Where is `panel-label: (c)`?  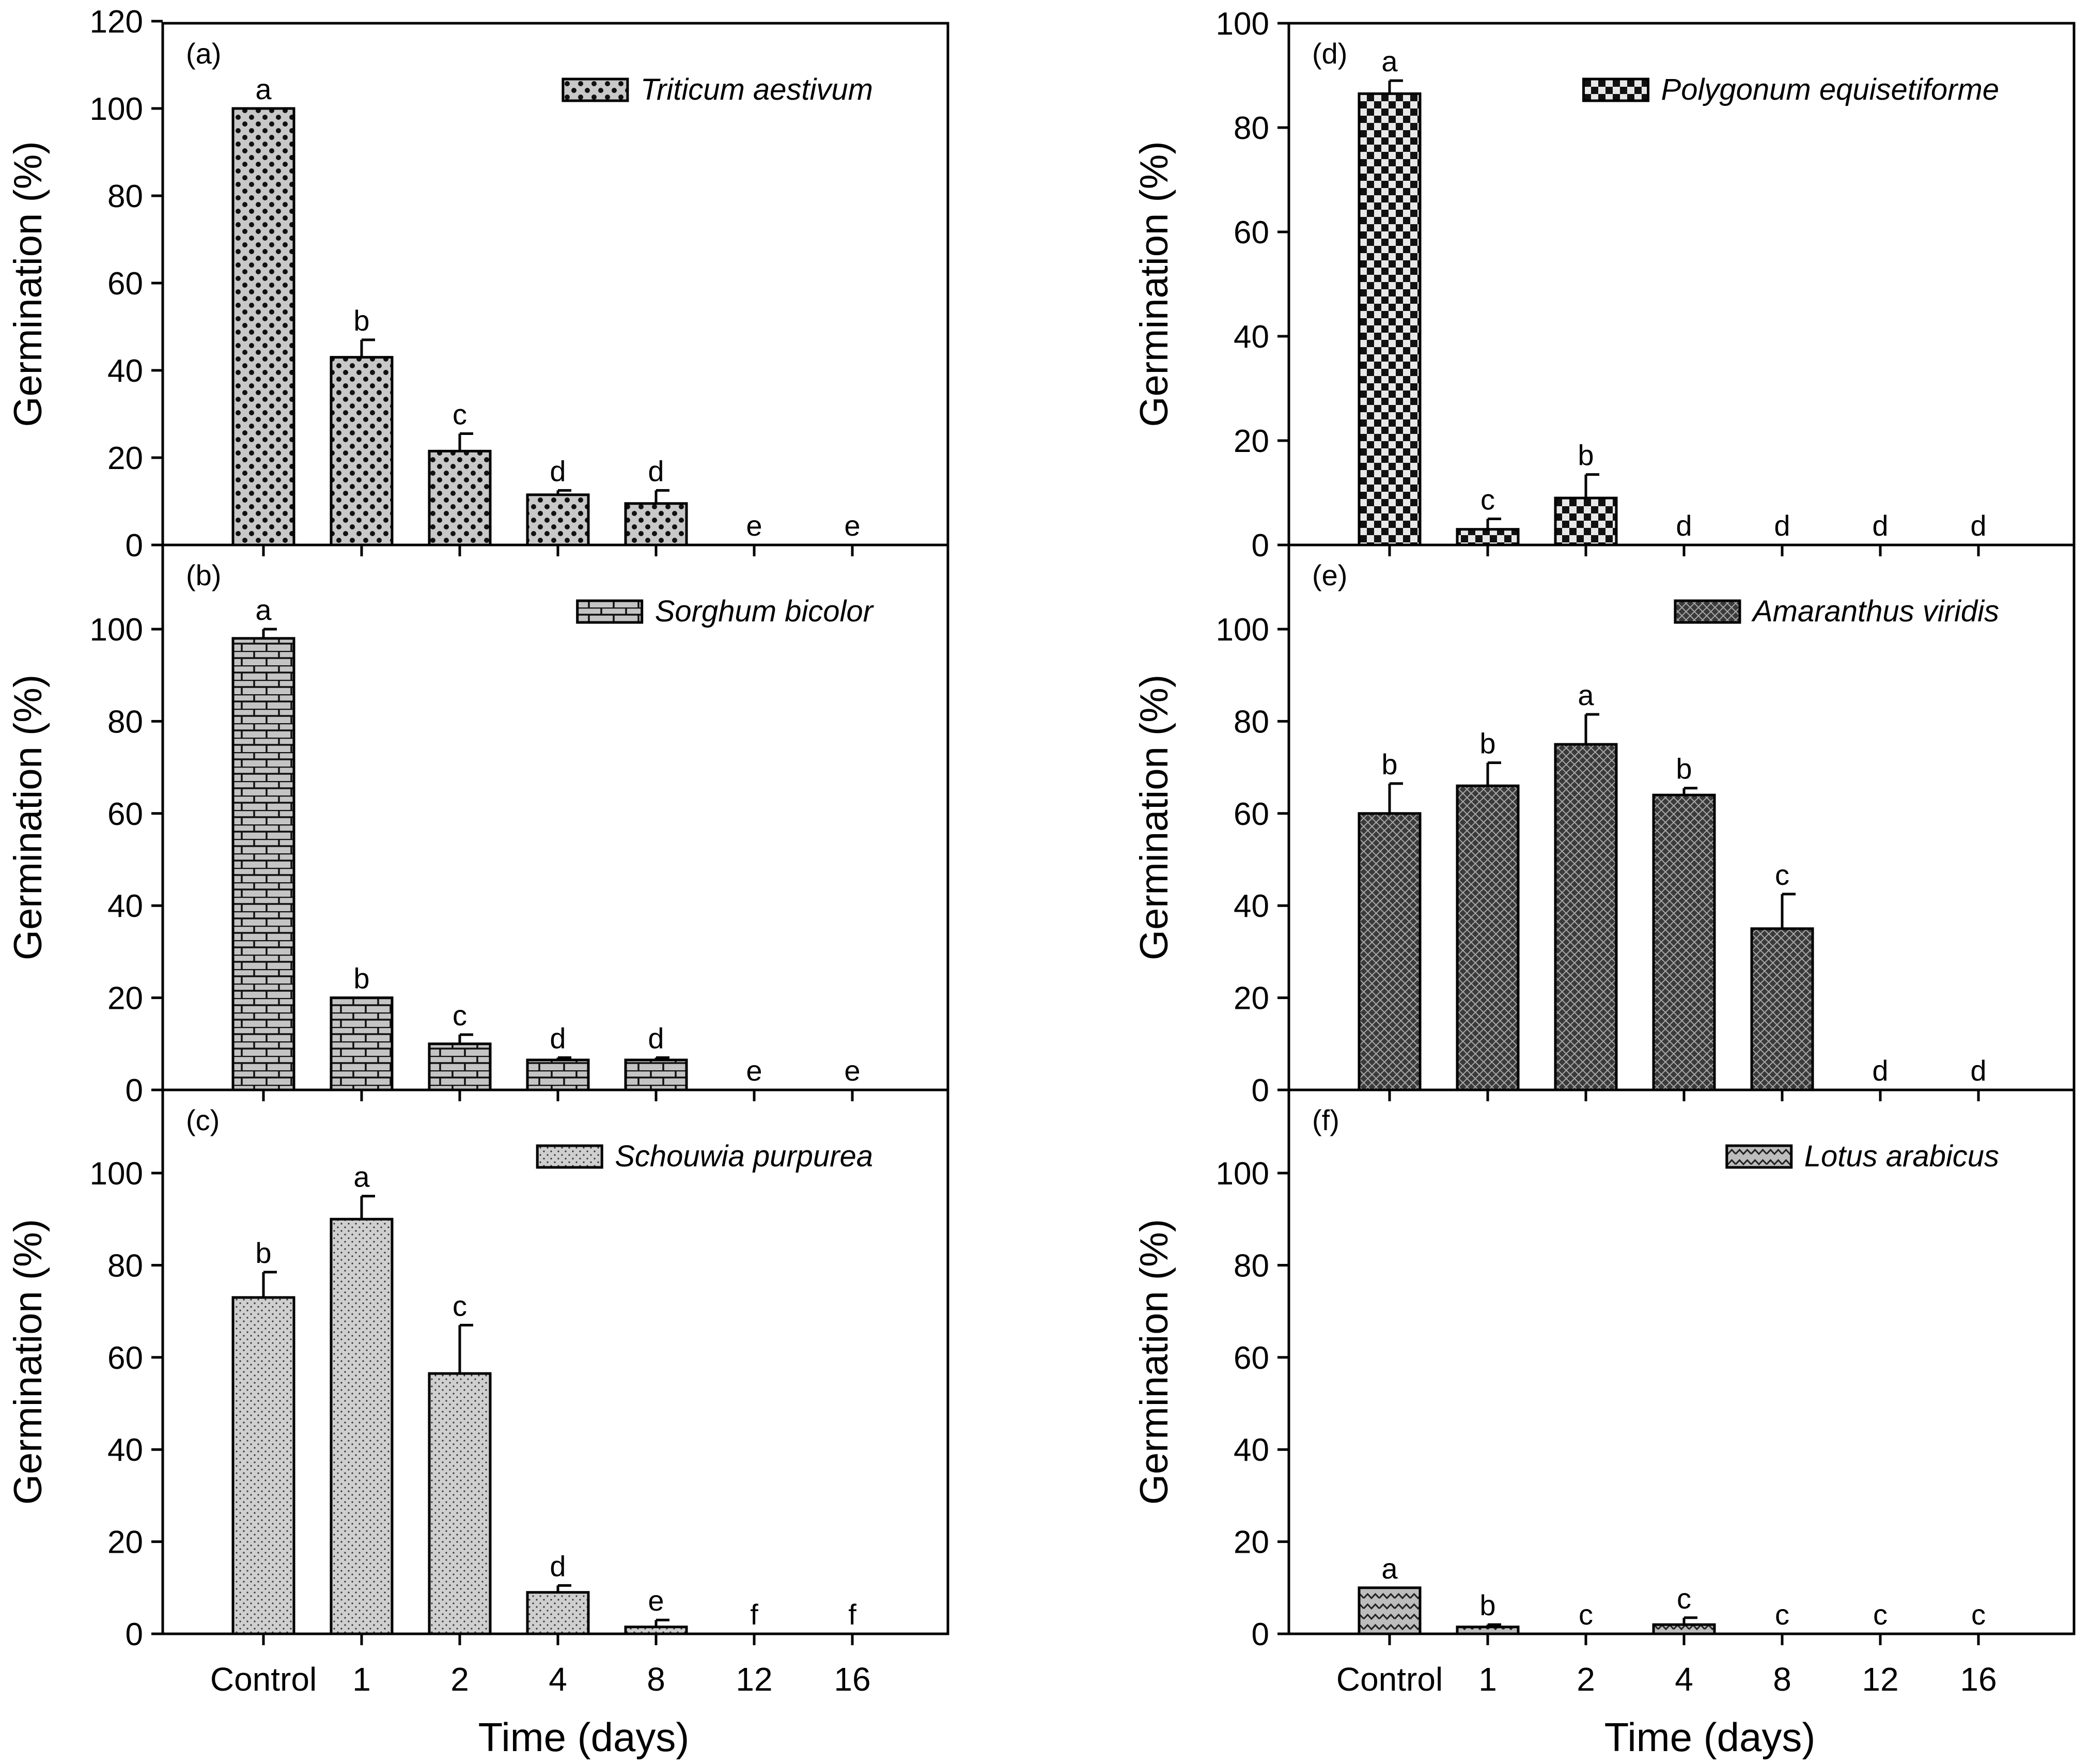
panel-label: (c) is located at coordinates (203, 1120).